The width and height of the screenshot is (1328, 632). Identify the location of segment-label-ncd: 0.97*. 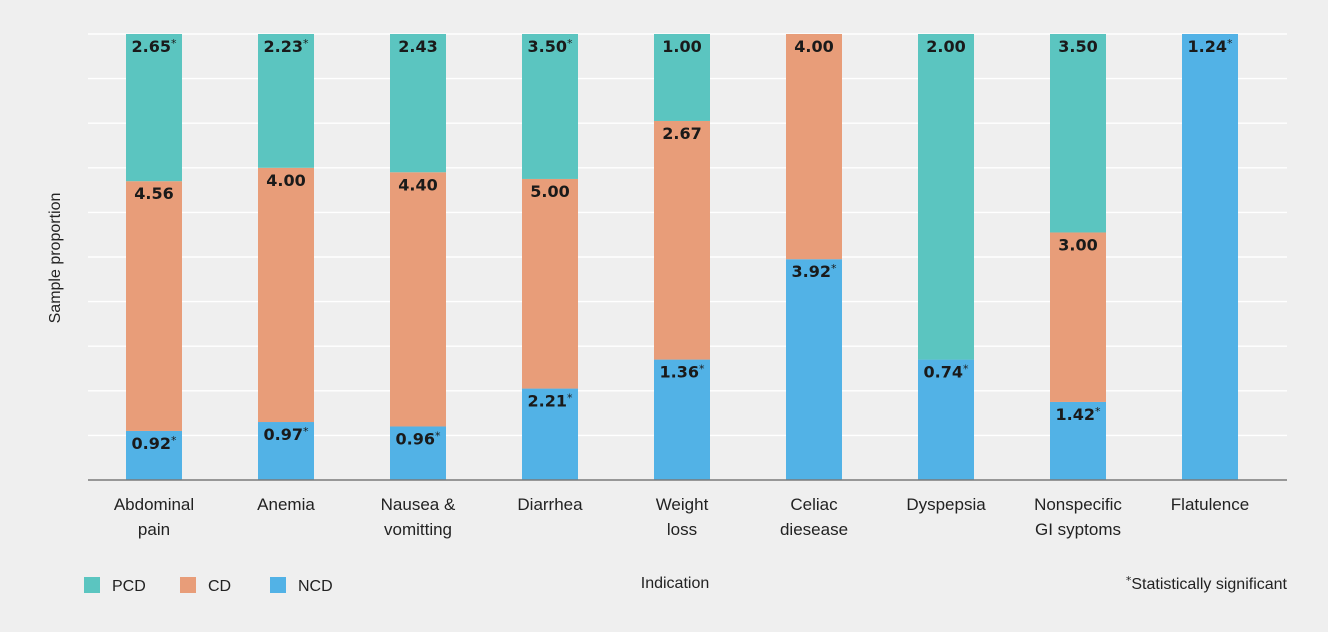
(286, 434).